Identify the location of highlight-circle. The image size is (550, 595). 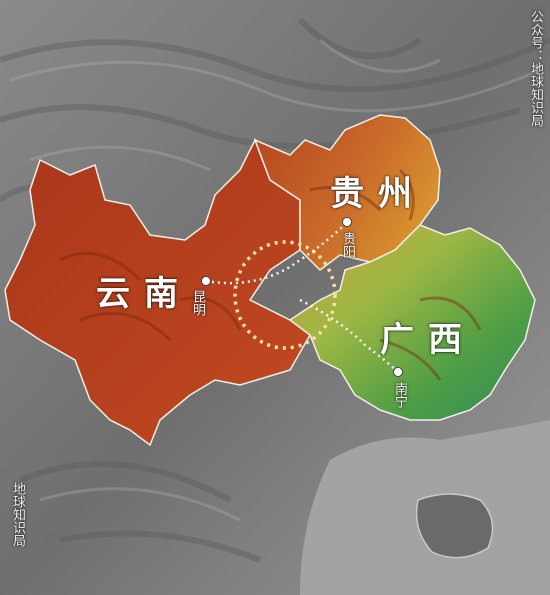
(285, 295).